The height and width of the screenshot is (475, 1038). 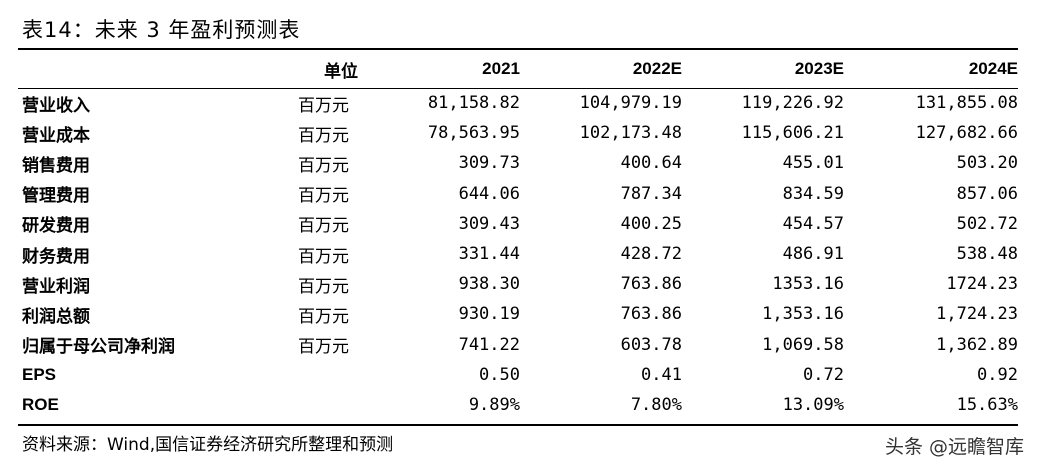 What do you see at coordinates (208, 445) in the screenshot?
I see `source-note: 资料来源：Wind,国信证券经济研究所整理和预测` at bounding box center [208, 445].